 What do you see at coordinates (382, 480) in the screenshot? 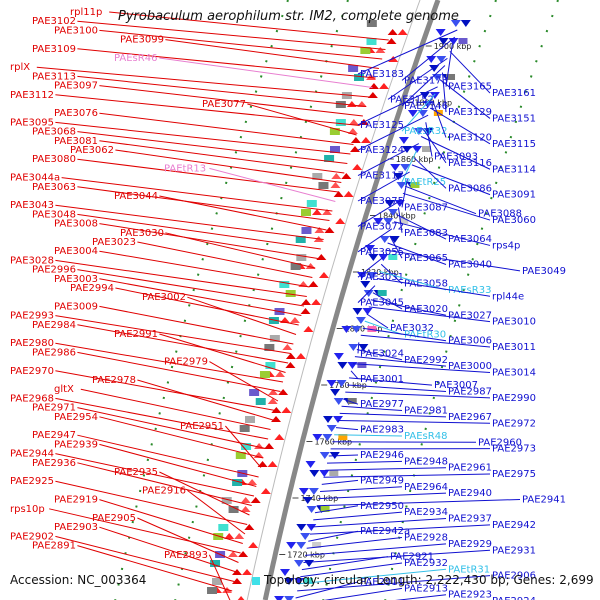
I see `right-gene-label: PAE2949` at bounding box center [382, 480].